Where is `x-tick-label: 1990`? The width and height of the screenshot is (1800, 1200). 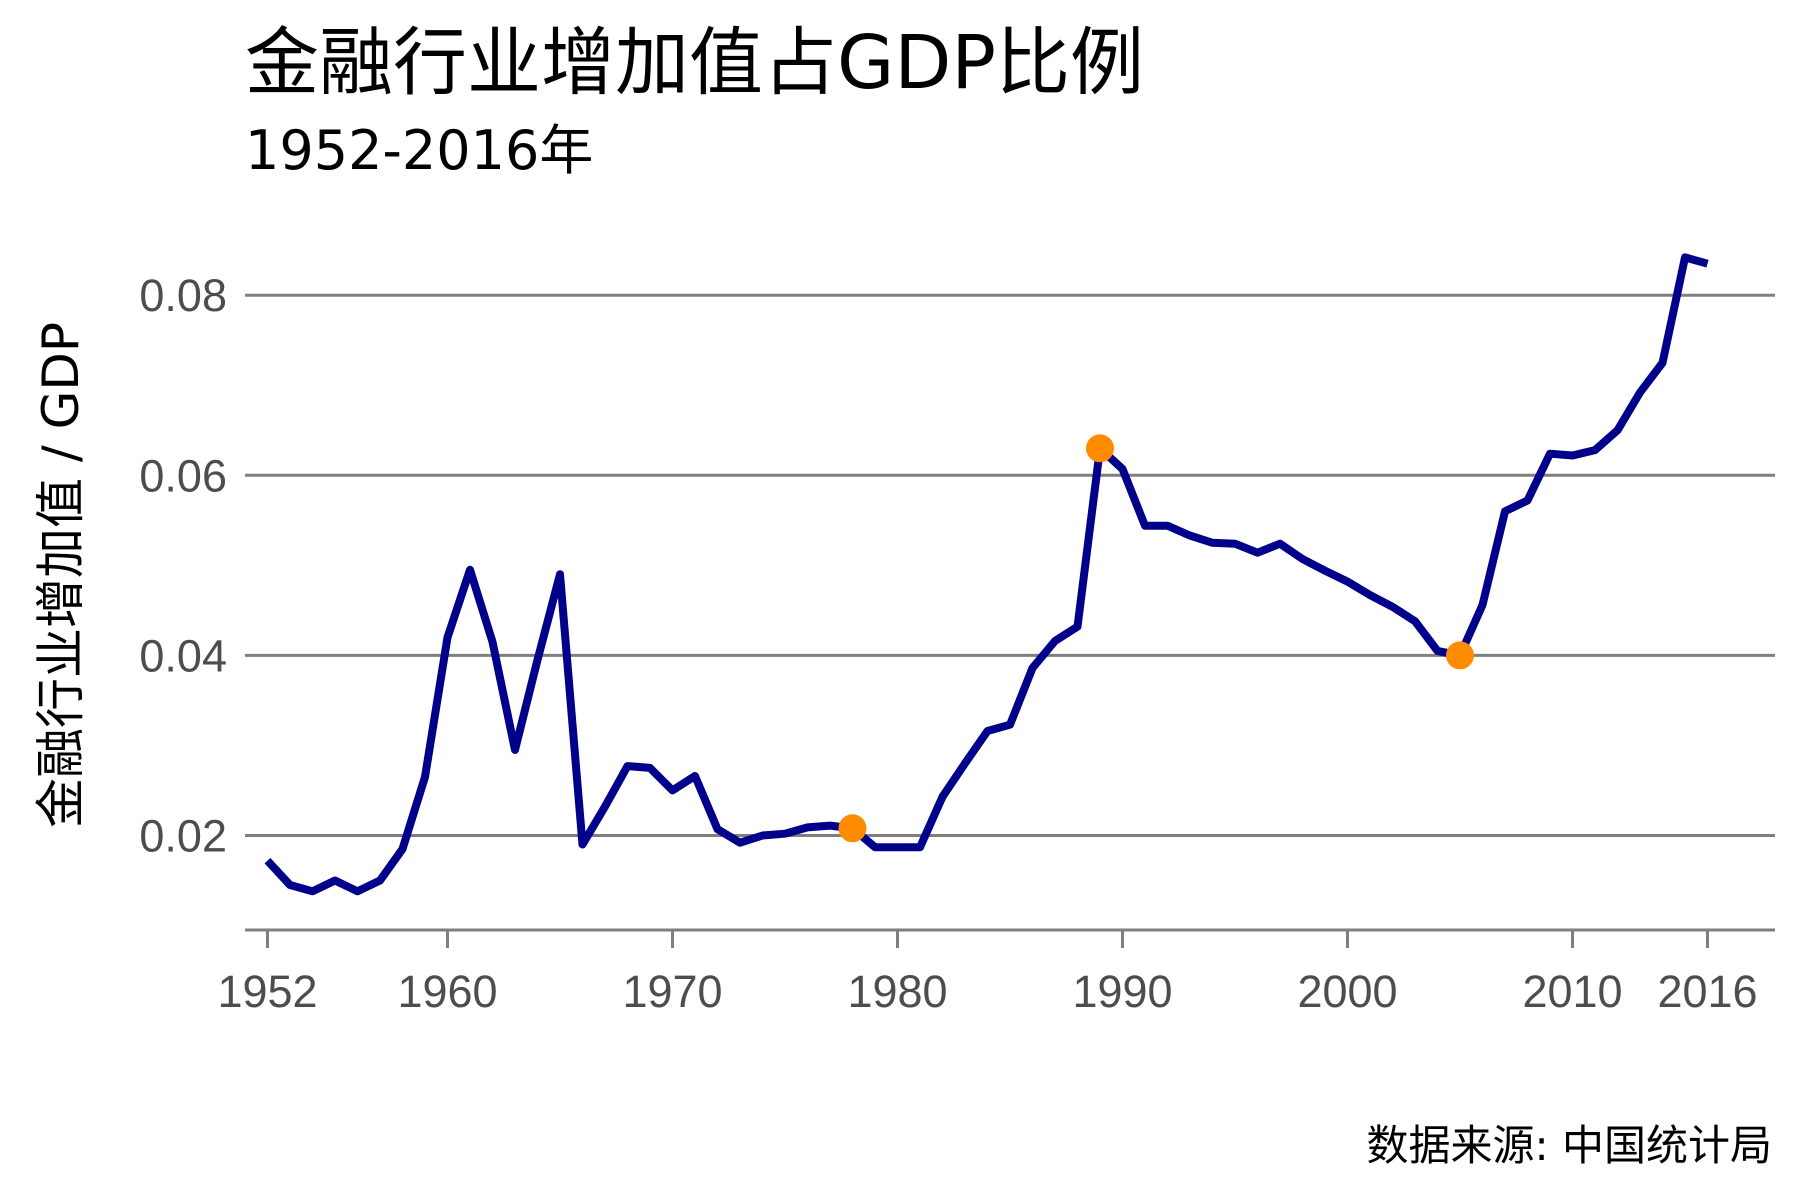 x-tick-label: 1990 is located at coordinates (1122, 991).